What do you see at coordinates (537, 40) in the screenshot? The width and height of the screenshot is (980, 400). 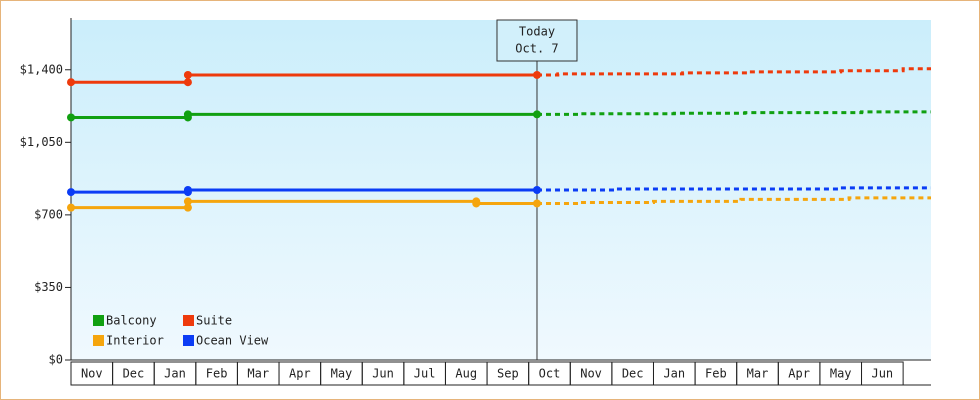 I see `today-box` at bounding box center [537, 40].